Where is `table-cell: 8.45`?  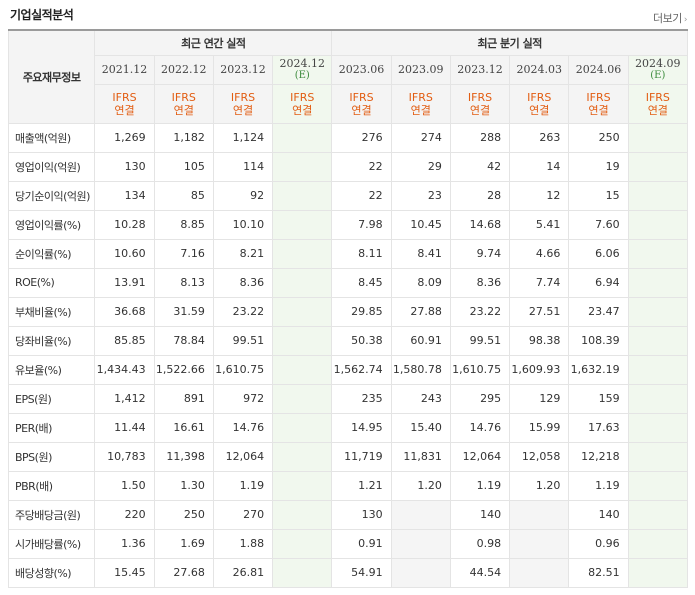
table-cell: 8.45 is located at coordinates (361, 282).